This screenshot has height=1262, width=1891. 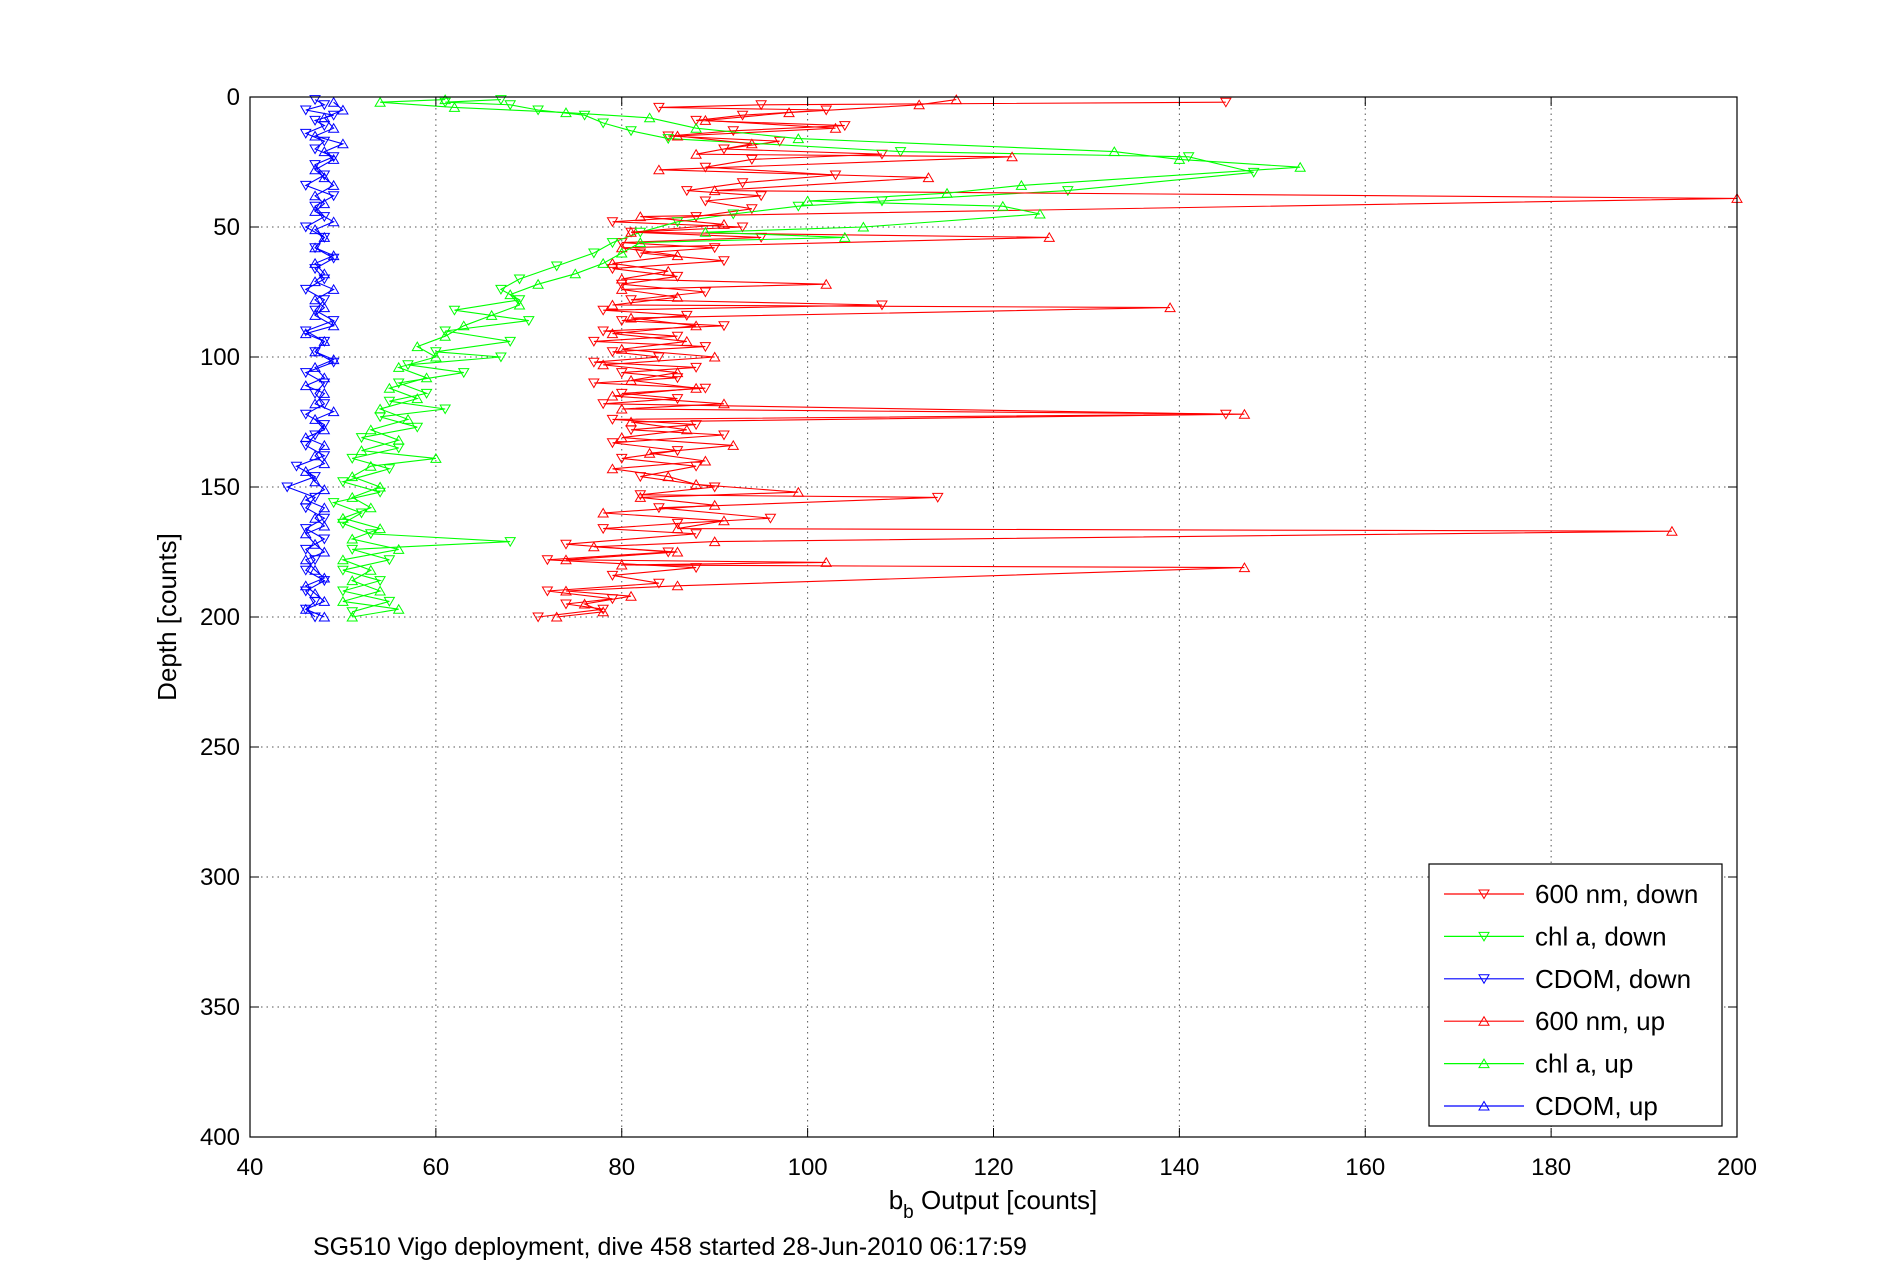 I want to click on y-tick-label: 300, so click(x=220, y=877).